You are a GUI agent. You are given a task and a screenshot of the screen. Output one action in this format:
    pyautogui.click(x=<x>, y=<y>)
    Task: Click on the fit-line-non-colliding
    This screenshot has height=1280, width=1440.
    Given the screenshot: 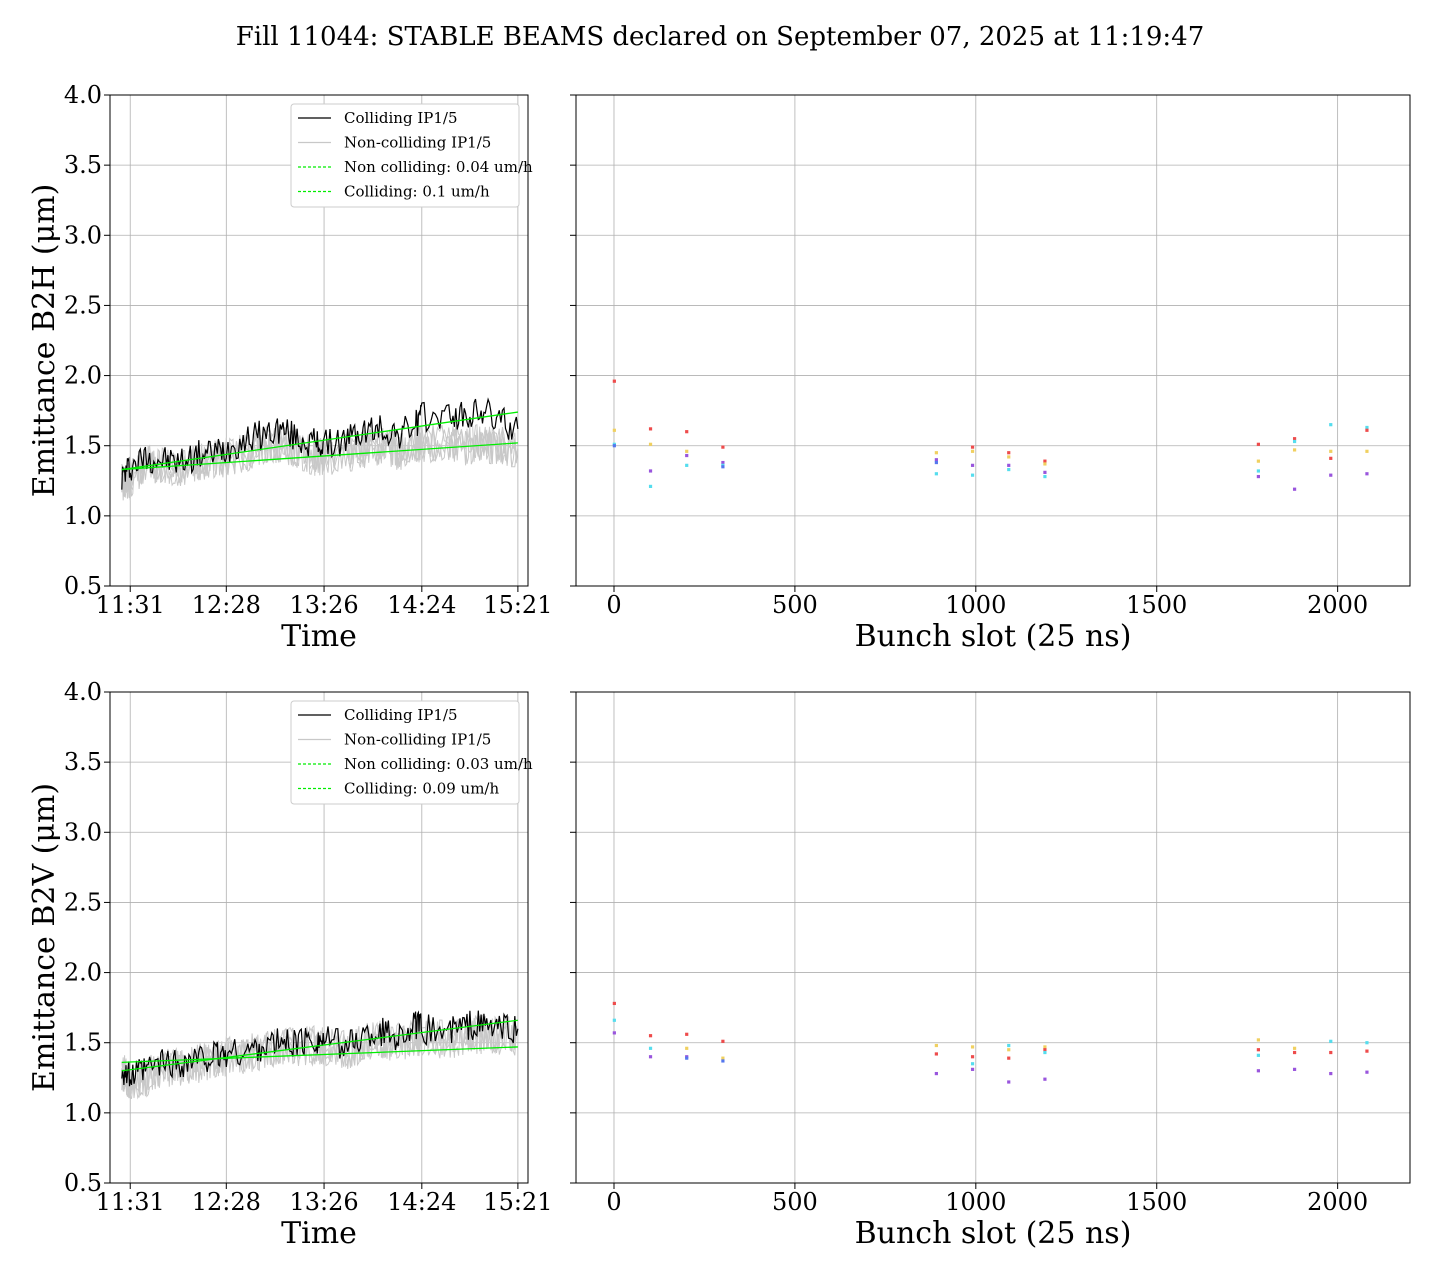 What is the action you would take?
    pyautogui.click(x=319, y=456)
    